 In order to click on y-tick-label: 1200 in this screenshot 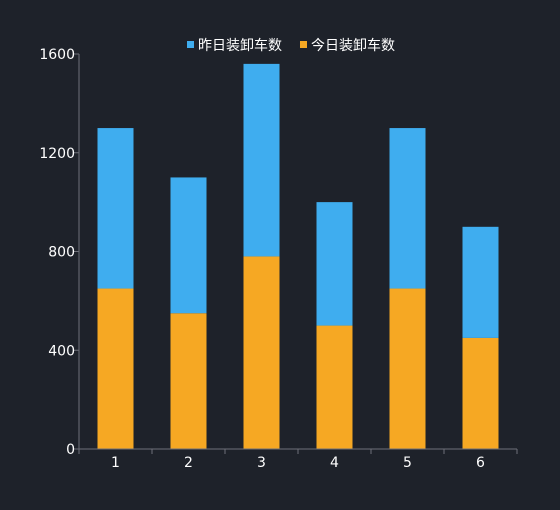, I will do `click(57, 154)`.